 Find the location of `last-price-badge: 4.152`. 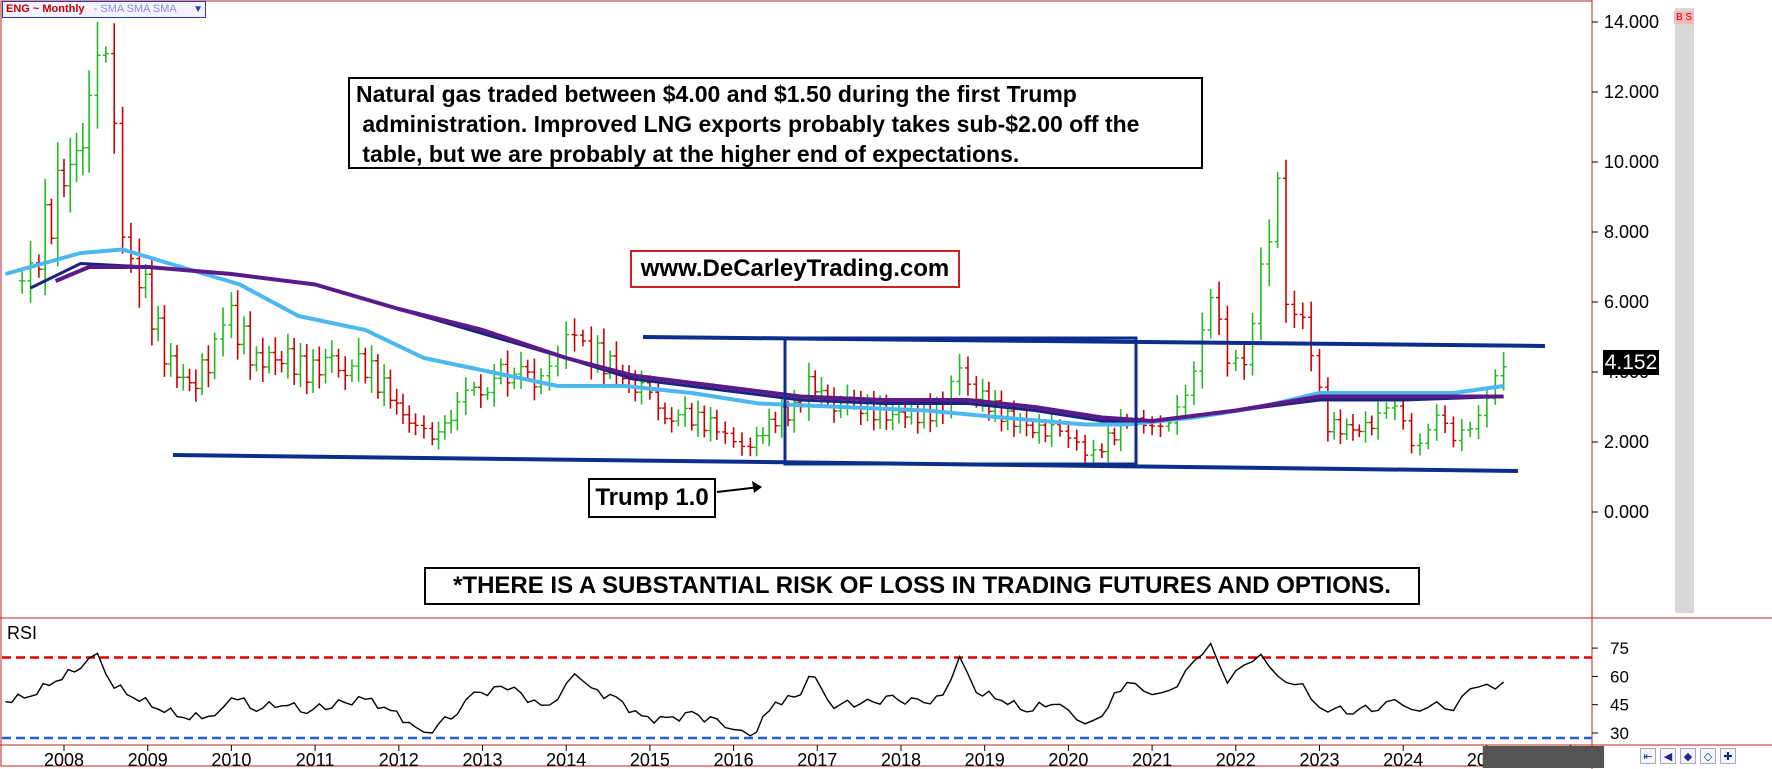

last-price-badge: 4.152 is located at coordinates (1631, 362).